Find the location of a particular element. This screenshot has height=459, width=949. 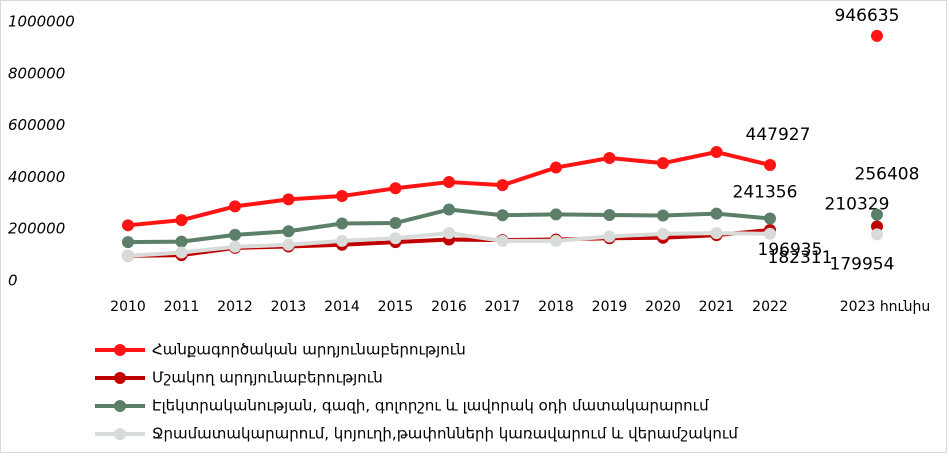

x-tick-label: 2016 is located at coordinates (449, 307).